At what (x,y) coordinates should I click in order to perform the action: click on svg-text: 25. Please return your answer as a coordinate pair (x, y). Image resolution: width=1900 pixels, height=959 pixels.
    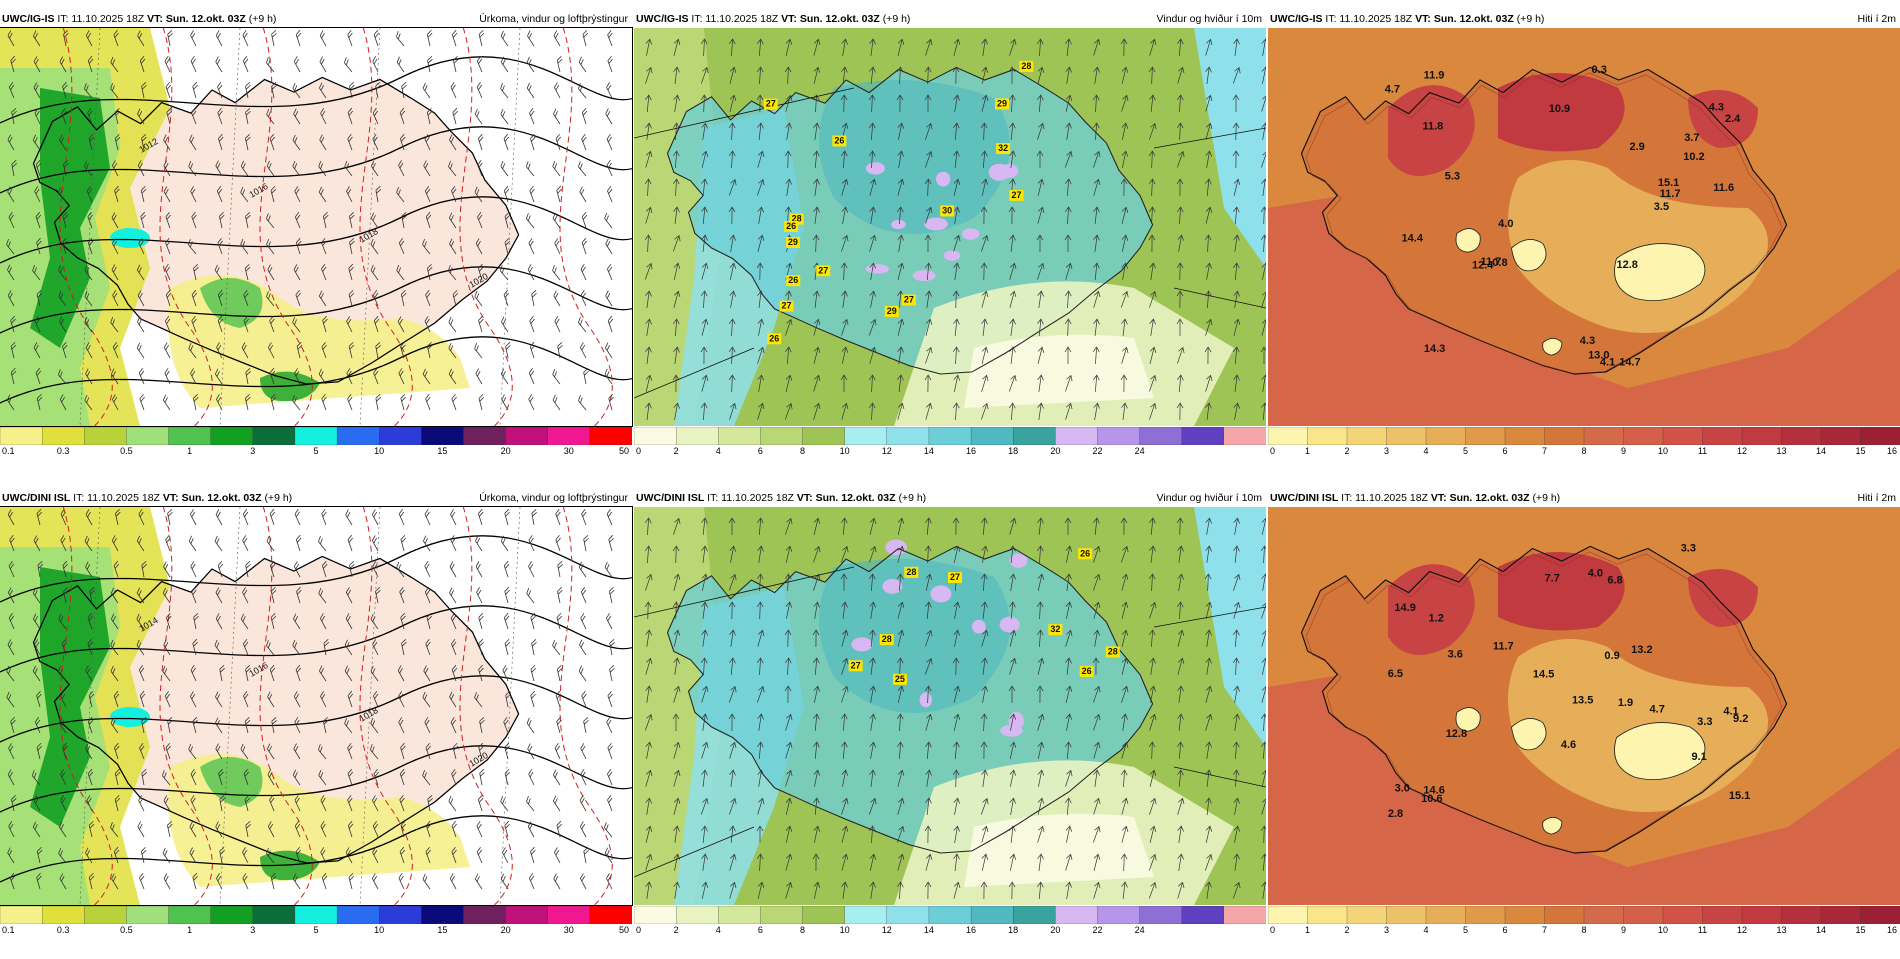
    Looking at the image, I should click on (900, 679).